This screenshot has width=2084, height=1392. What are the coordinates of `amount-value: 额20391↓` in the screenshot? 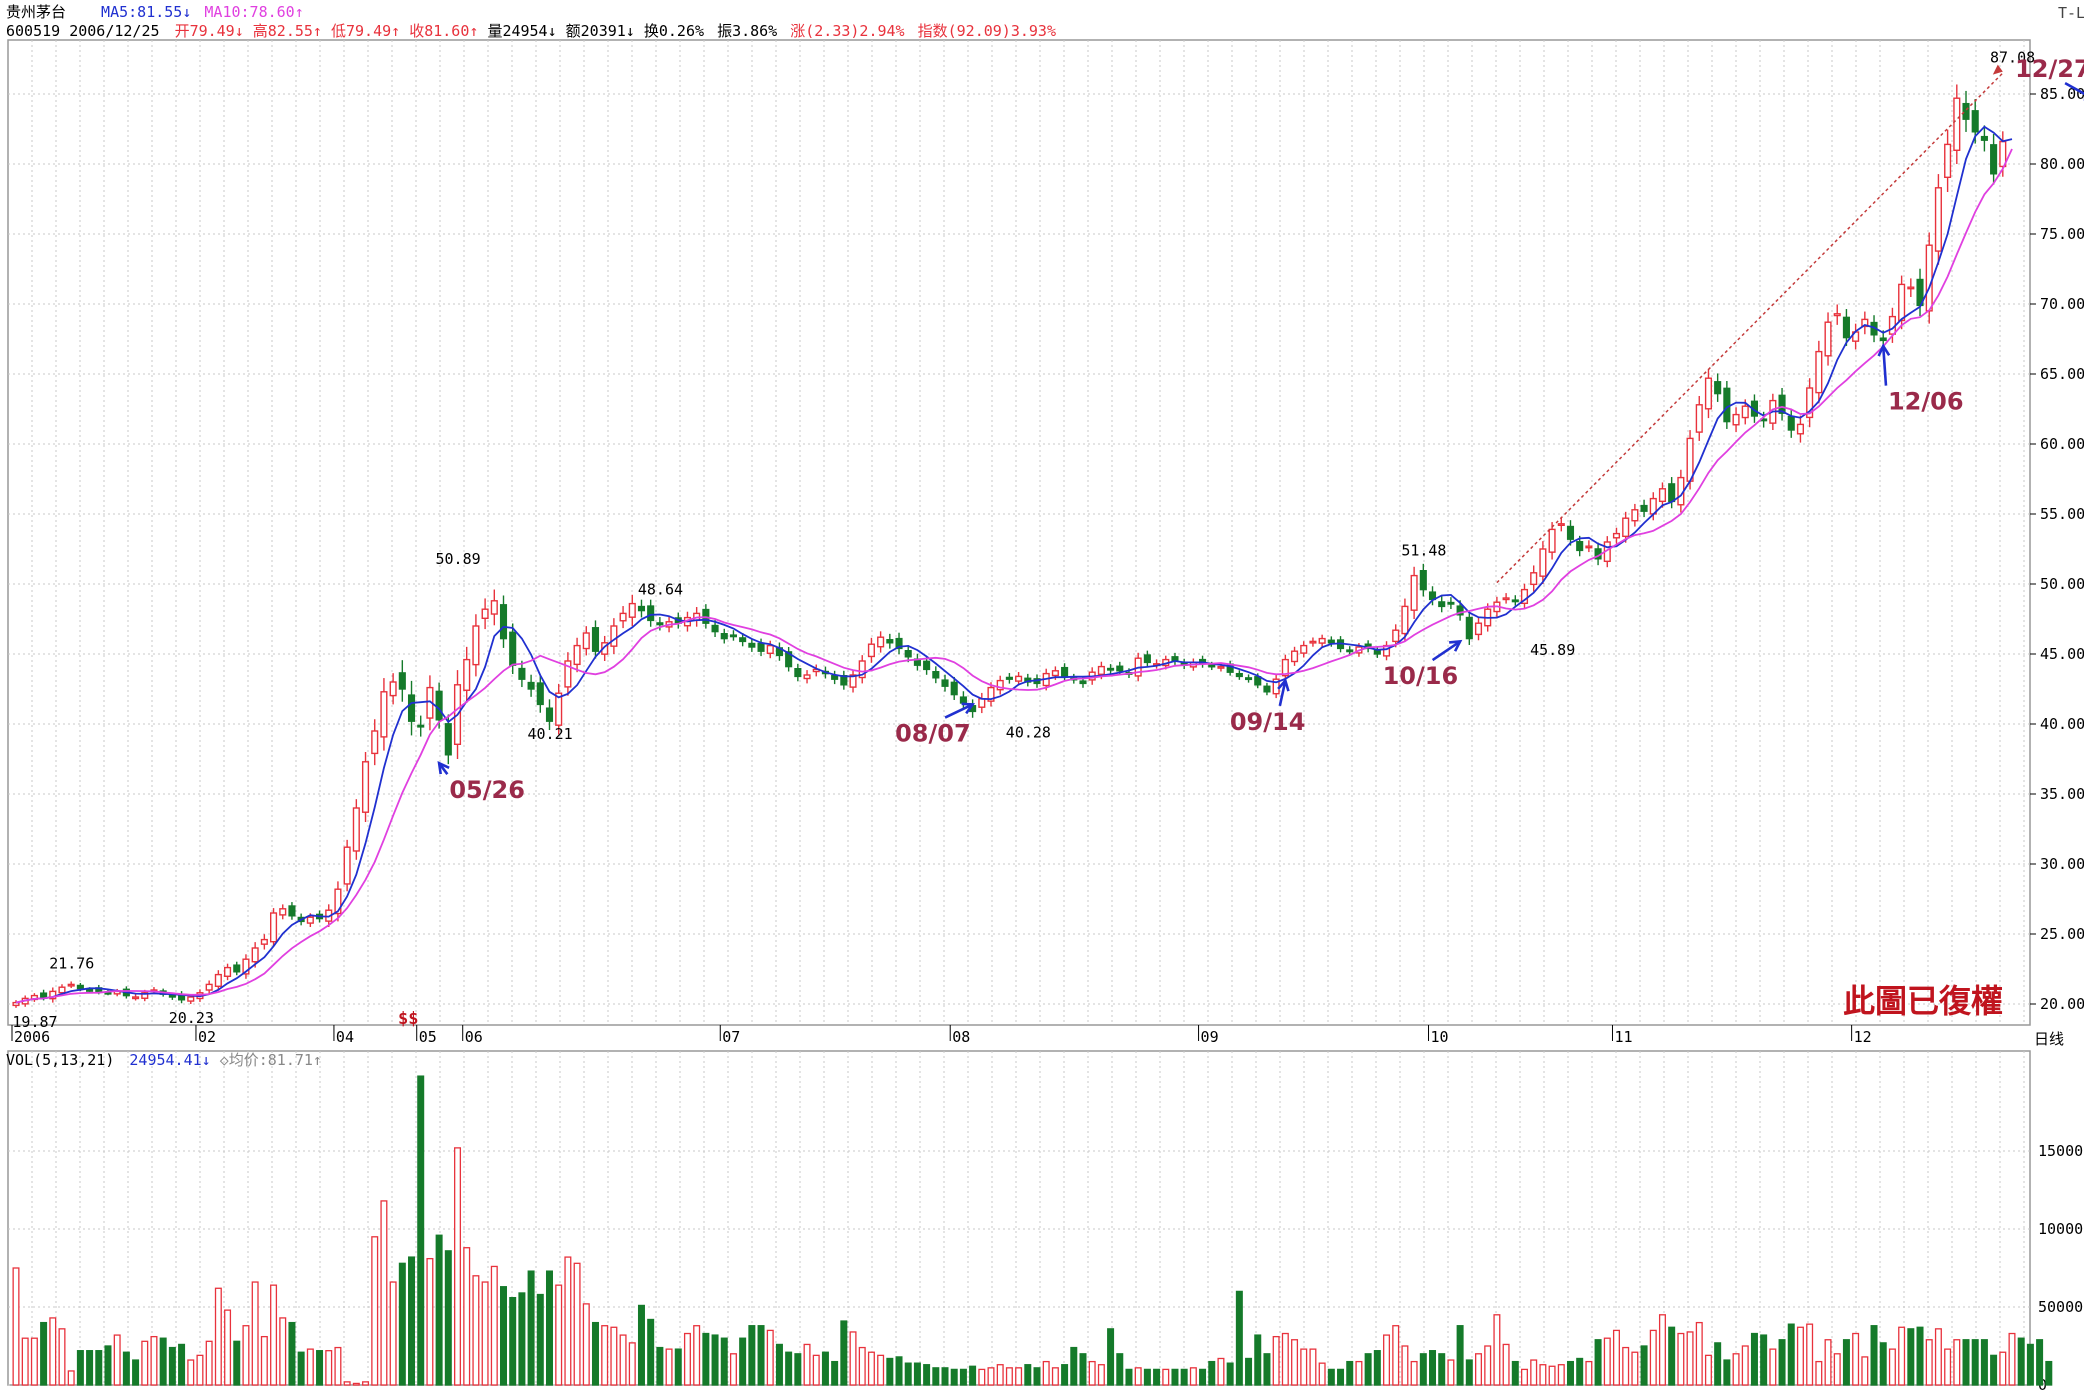 It's located at (600, 31).